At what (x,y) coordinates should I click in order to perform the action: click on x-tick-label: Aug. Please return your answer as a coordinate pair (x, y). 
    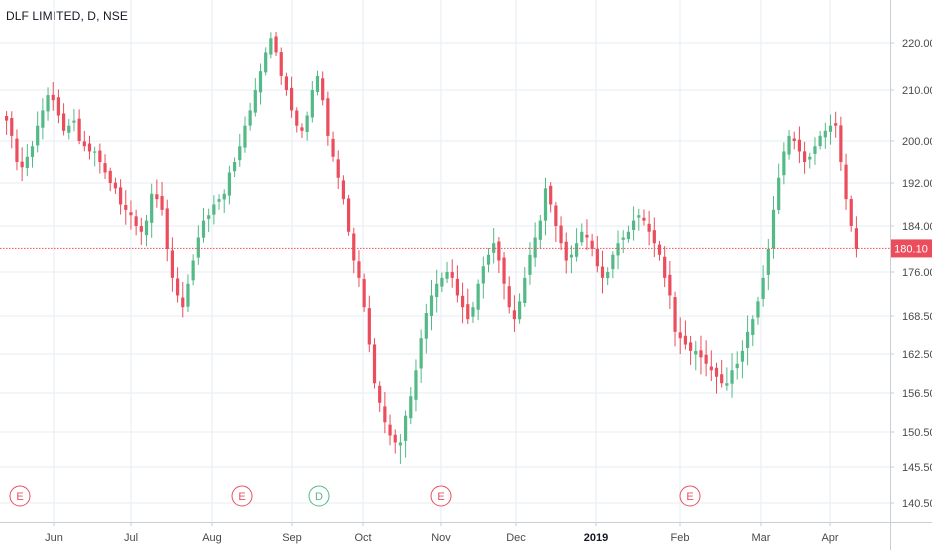
    Looking at the image, I should click on (212, 538).